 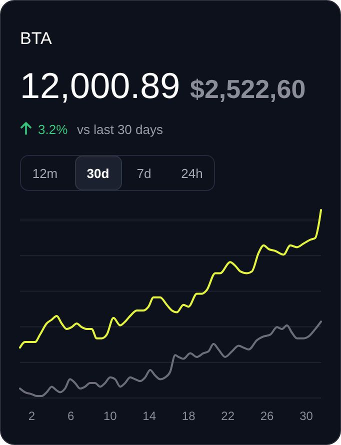 What do you see at coordinates (144, 173) in the screenshot?
I see `text: 7d` at bounding box center [144, 173].